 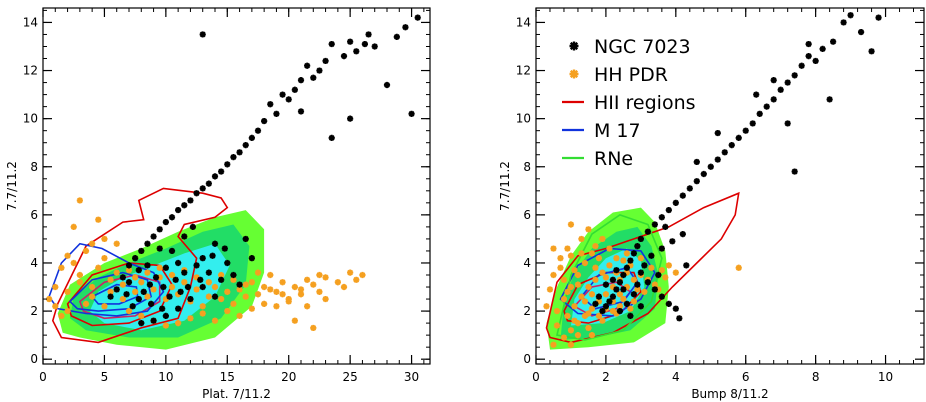 What do you see at coordinates (30, 119) in the screenshot?
I see `y-tick-label: 10` at bounding box center [30, 119].